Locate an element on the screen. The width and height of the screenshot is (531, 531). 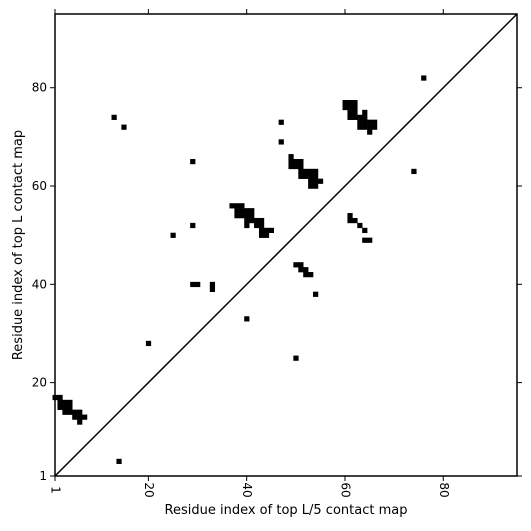
y-tick-label: 80 is located at coordinates (39, 88).